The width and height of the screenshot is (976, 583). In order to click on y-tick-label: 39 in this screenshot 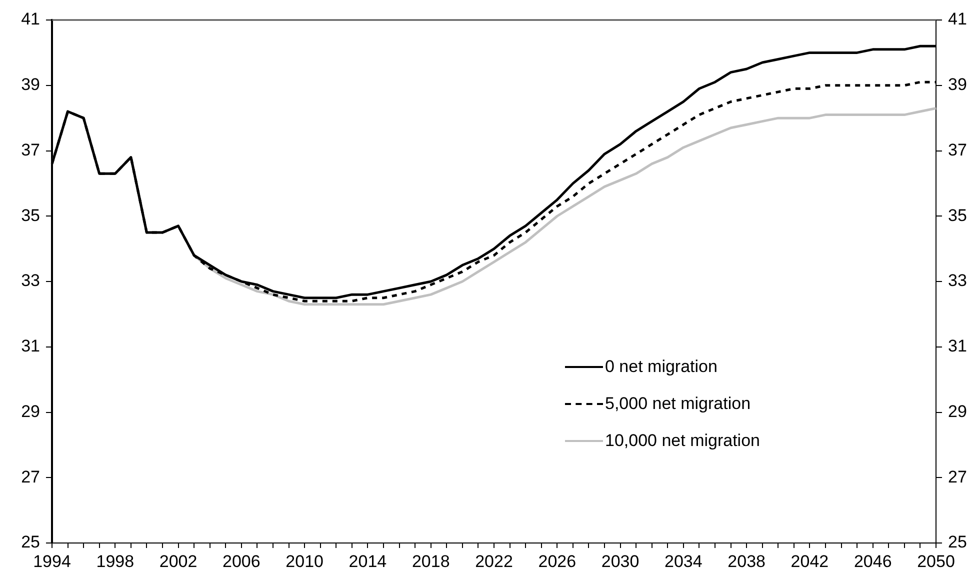, I will do `click(30, 84)`.